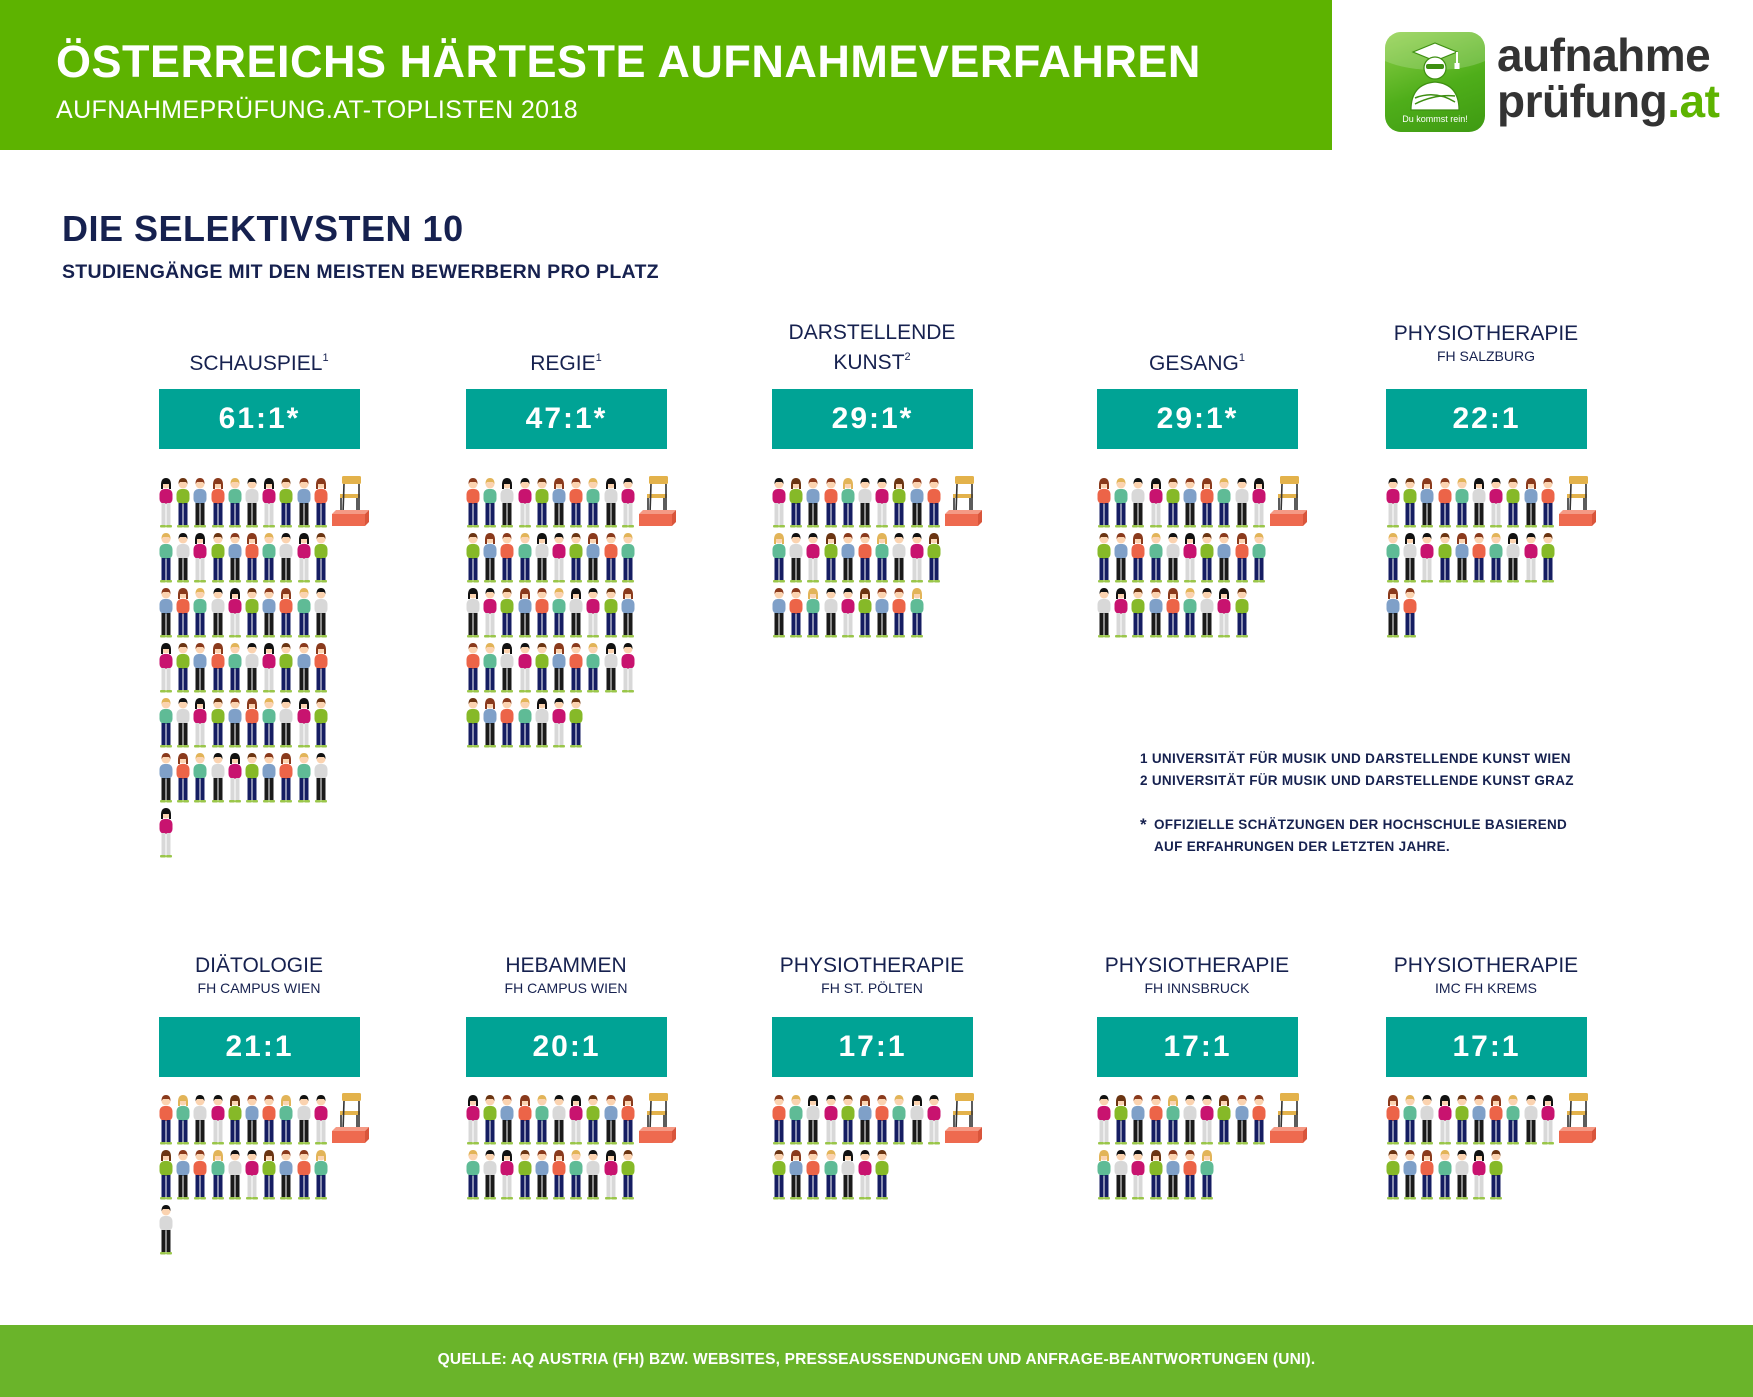 The height and width of the screenshot is (1397, 1753). Describe the element at coordinates (1197, 988) in the screenshot. I see `institution-label: FH INNSBRUCK` at that location.